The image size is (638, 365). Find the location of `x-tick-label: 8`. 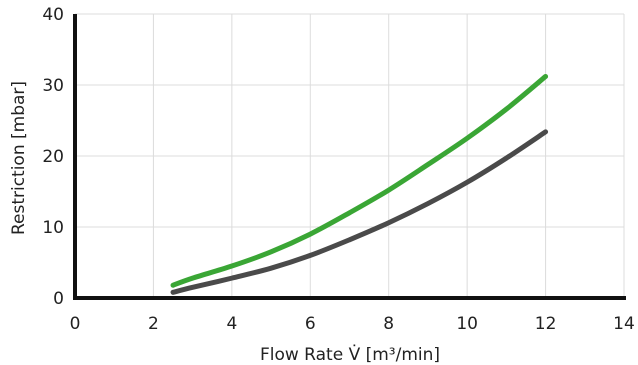

x-tick-label: 8 is located at coordinates (388, 324).